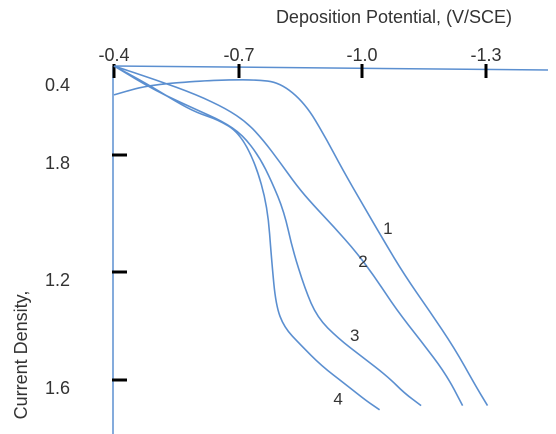 Image resolution: width=556 pixels, height=434 pixels. I want to click on y-tick-label: 0.4, so click(57, 85).